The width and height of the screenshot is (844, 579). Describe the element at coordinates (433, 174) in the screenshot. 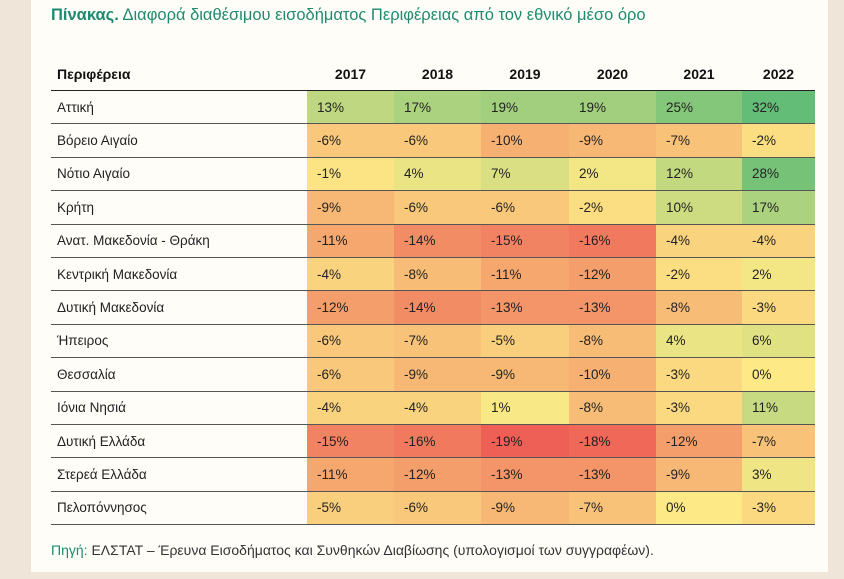

I see `table-row: Νότιο Αιγαίο -1% 4% 7% 2% 12% 28%` at that location.